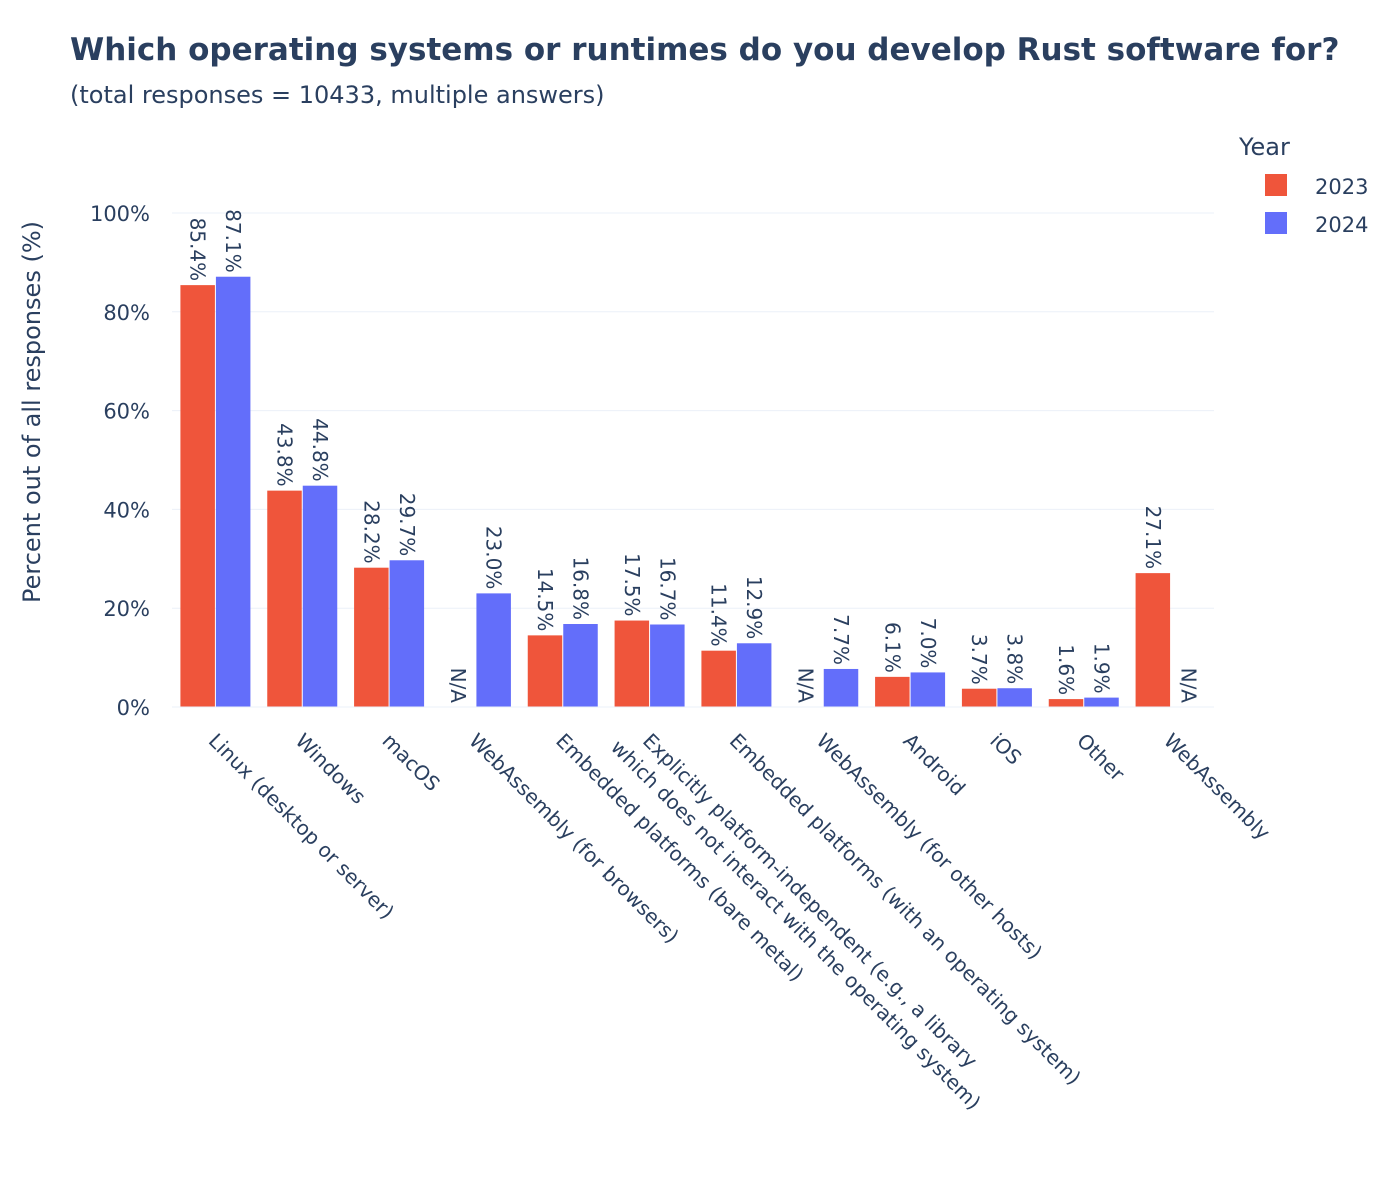  Describe the element at coordinates (233, 241) in the screenshot. I see `data-label-2024: 87.1%` at that location.